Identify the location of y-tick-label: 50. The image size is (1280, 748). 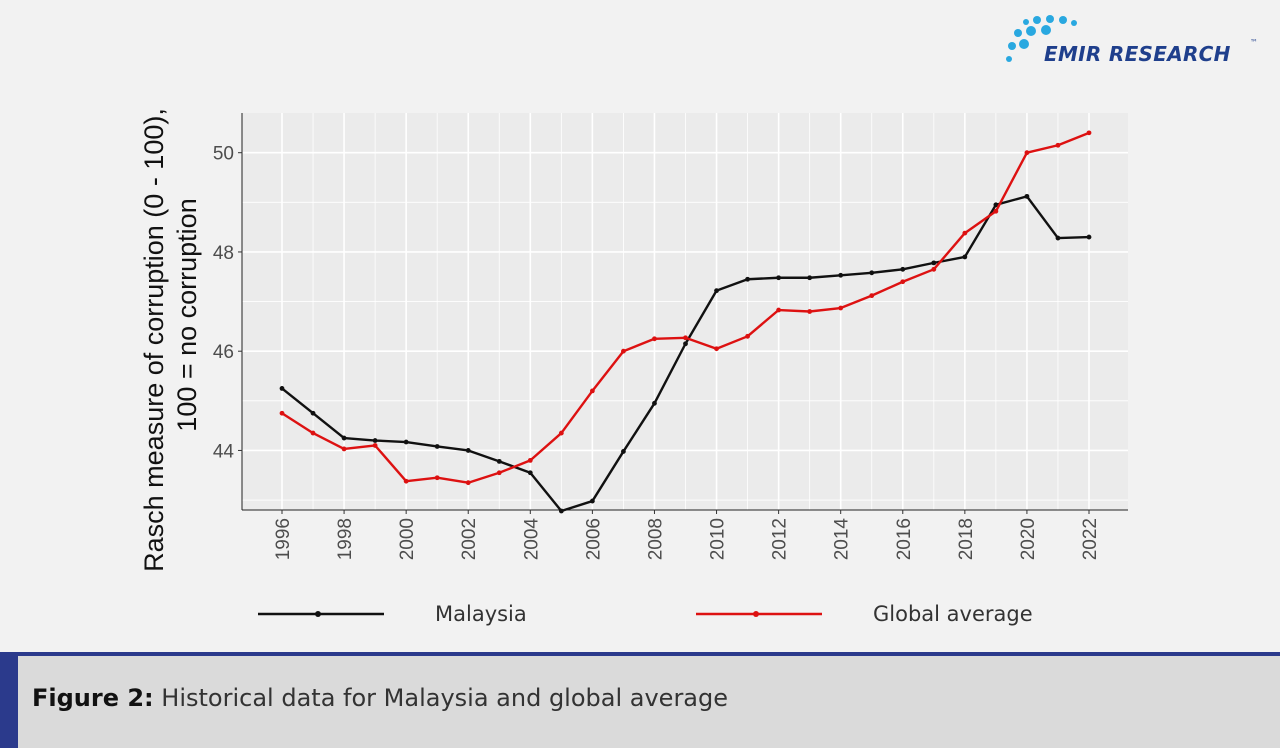
(223, 154).